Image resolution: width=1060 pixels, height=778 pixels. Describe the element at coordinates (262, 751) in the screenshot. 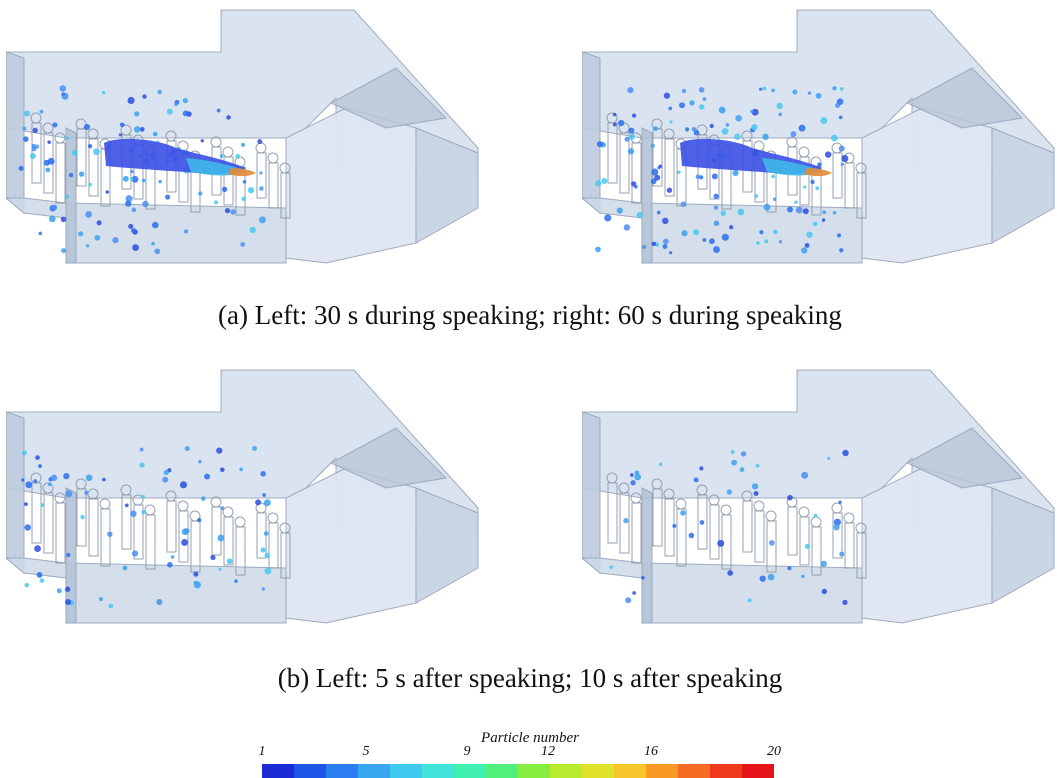

I see `colorbar-tick-label: 1` at that location.